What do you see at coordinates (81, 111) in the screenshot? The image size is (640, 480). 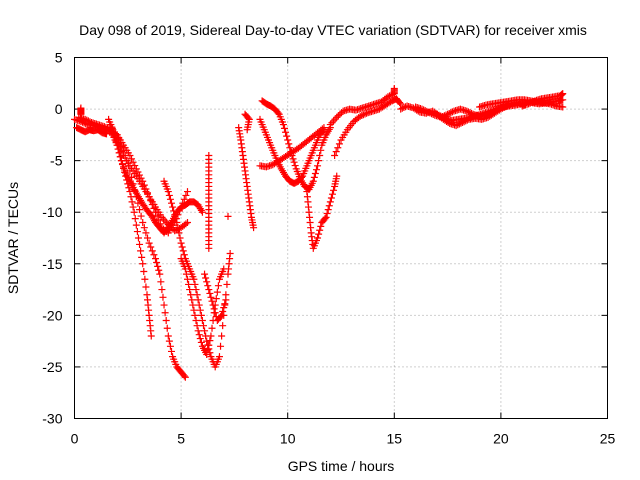 I see `series-sat-x` at bounding box center [81, 111].